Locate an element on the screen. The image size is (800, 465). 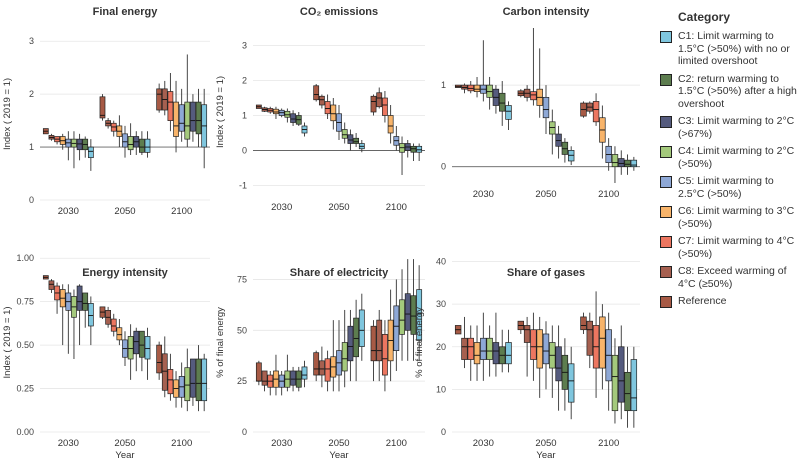
y-tick-label: 1.00 is located at coordinates (25, 258).